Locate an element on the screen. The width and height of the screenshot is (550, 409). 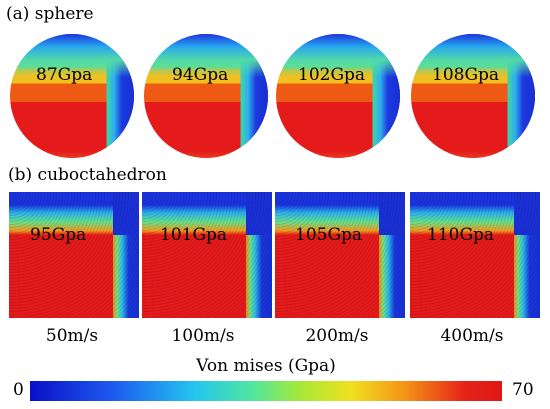
cuboctahedron-pressure-2: 101Gpa is located at coordinates (194, 235).